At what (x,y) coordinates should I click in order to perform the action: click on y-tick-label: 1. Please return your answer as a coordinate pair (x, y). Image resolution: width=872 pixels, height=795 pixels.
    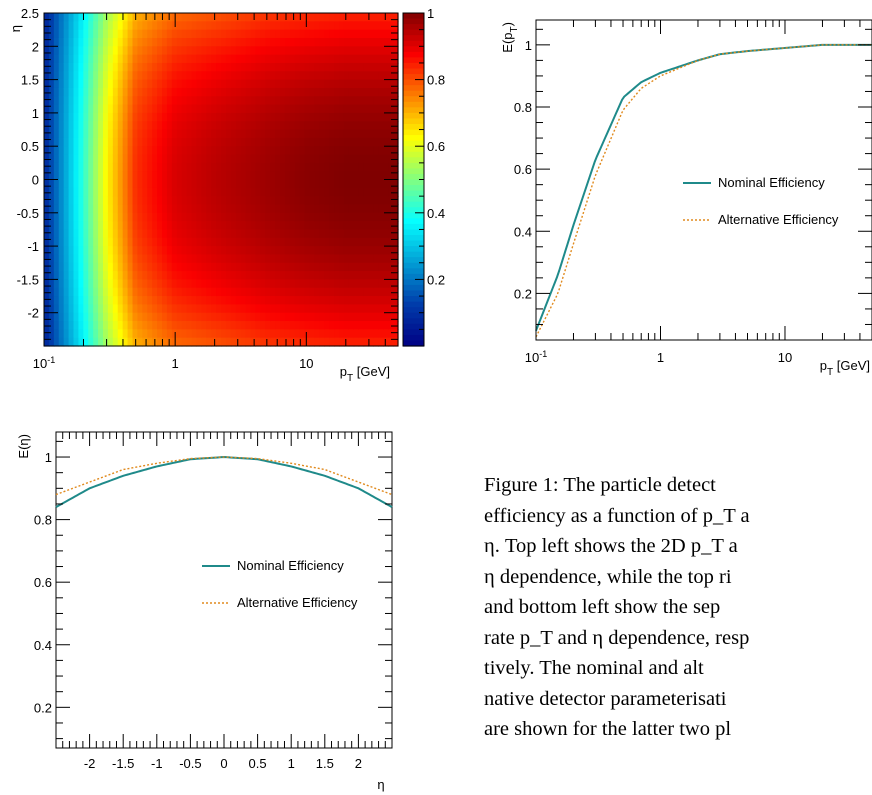
    Looking at the image, I should click on (48, 457).